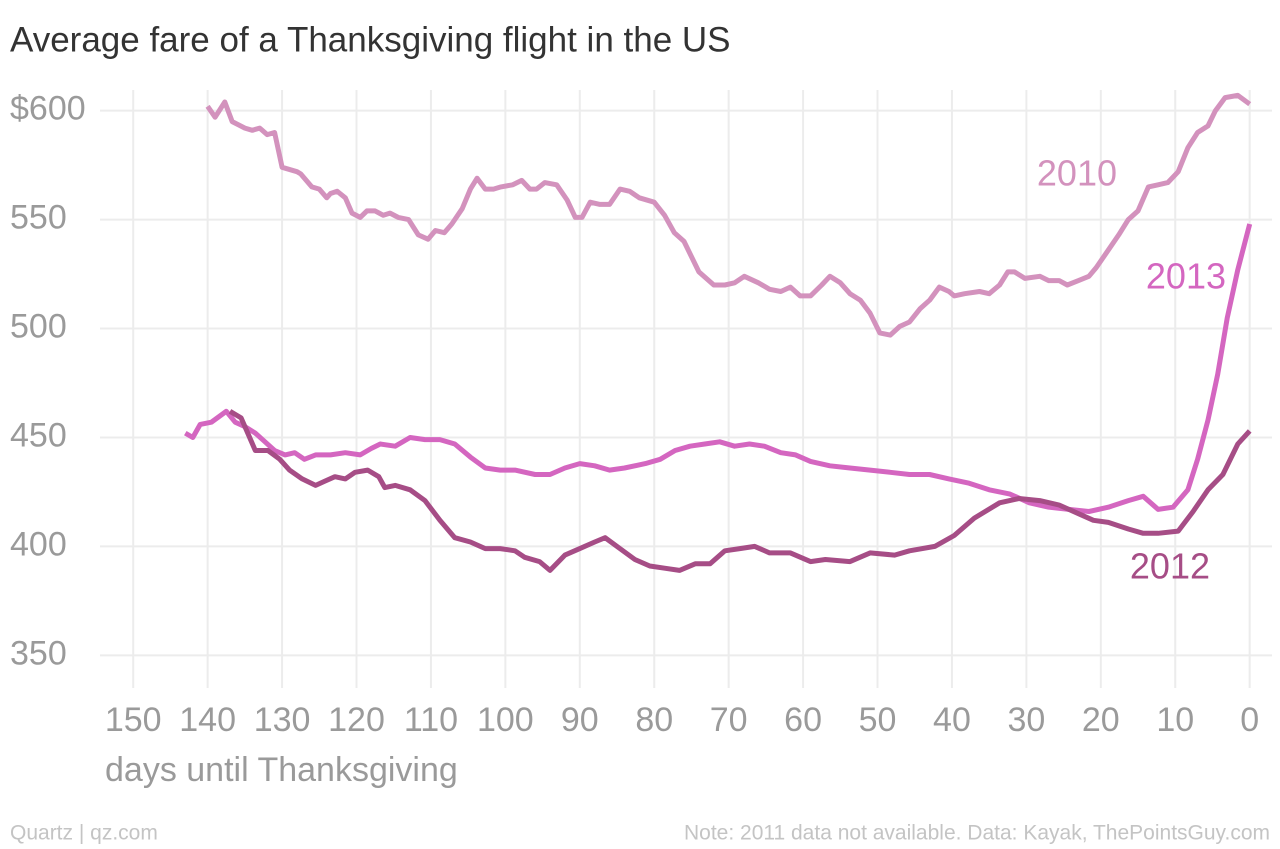  Describe the element at coordinates (1249, 720) in the screenshot. I see `x-tick-label: 0` at that location.